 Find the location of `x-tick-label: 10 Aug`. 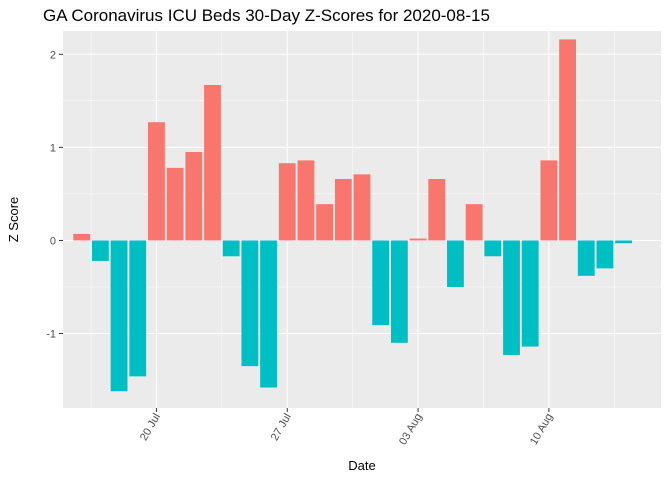

x-tick-label: 10 Aug is located at coordinates (542, 430).